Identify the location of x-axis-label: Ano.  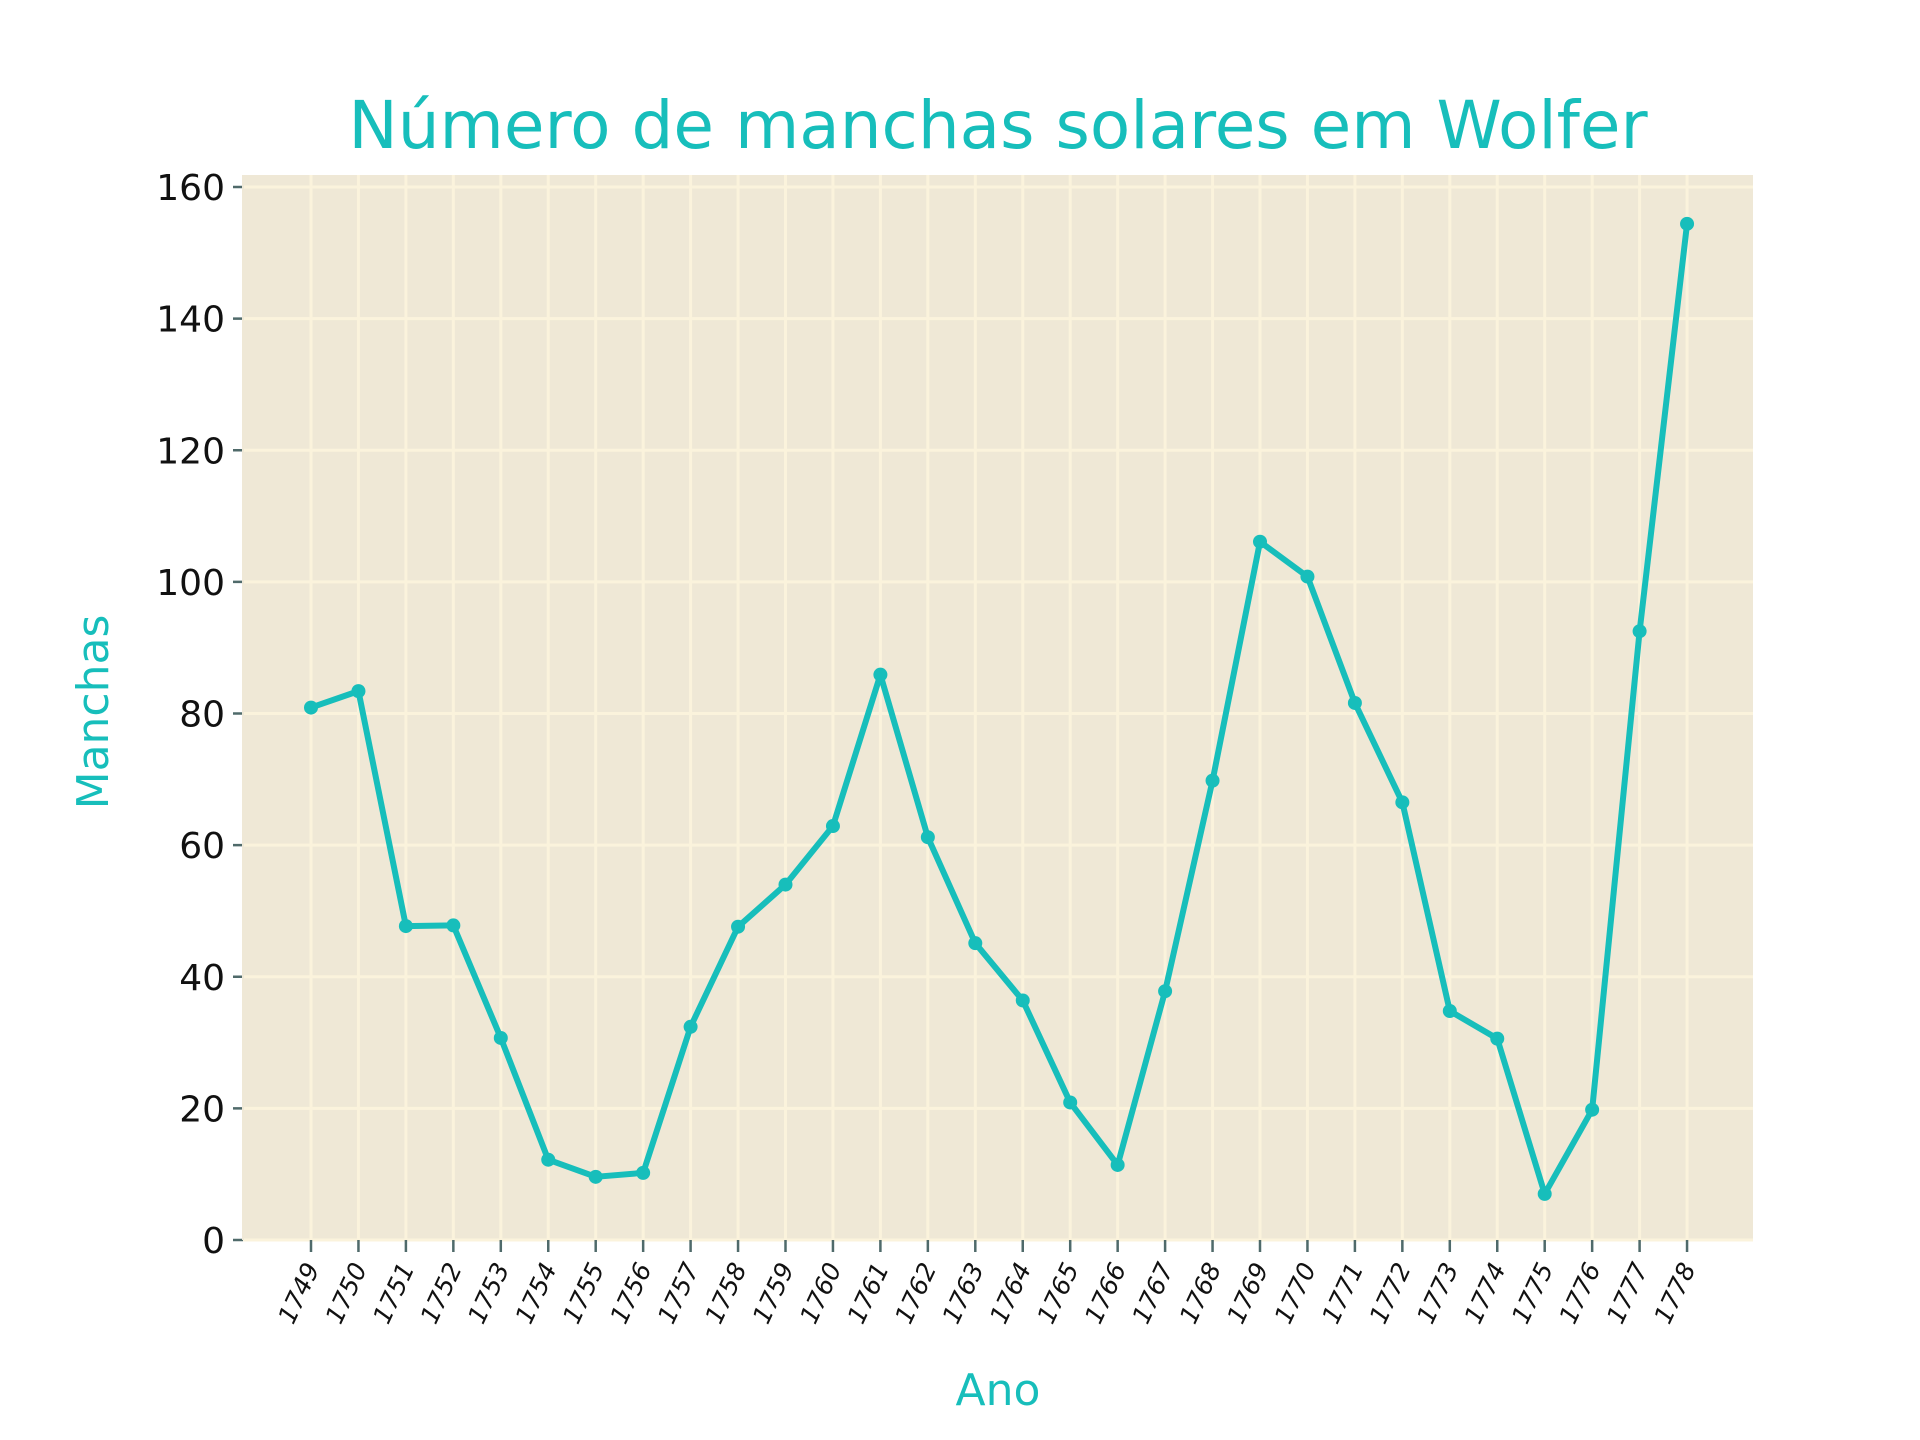
(998, 1390).